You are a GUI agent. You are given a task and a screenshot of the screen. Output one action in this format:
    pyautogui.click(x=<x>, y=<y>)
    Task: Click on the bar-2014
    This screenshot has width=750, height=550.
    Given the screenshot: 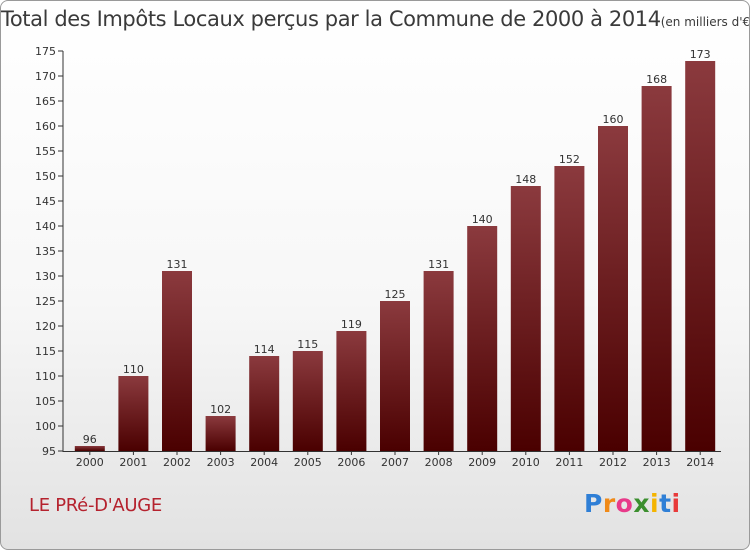 What is the action you would take?
    pyautogui.click(x=700, y=256)
    